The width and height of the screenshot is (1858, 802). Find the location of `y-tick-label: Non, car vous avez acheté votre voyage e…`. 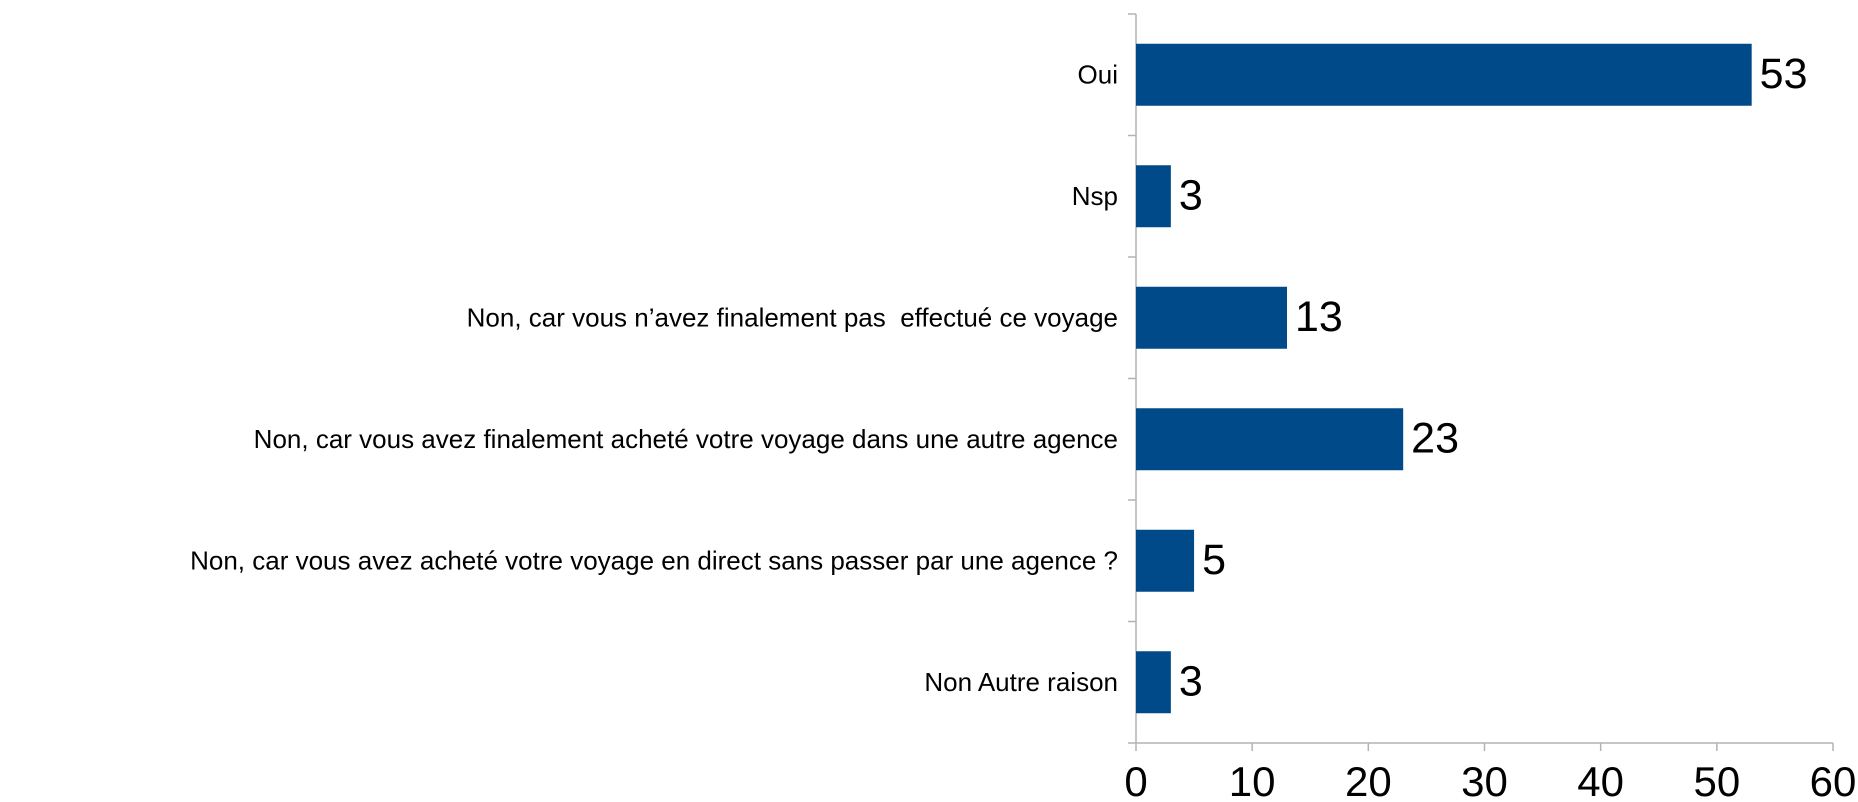

y-tick-label: Non, car vous avez acheté votre voyage e… is located at coordinates (654, 561).